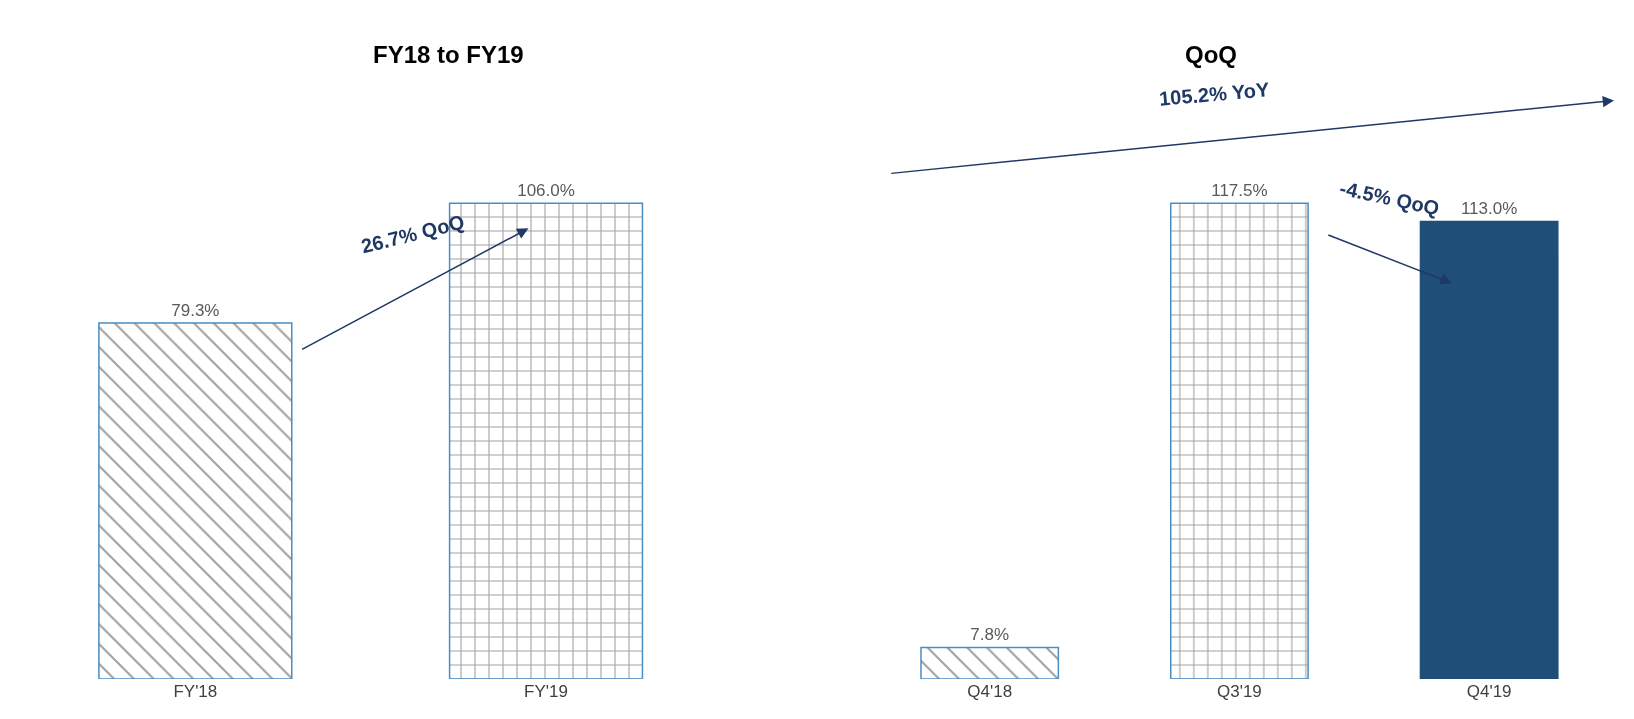 The image size is (1634, 719). I want to click on chart-title: QoQ, so click(1211, 54).